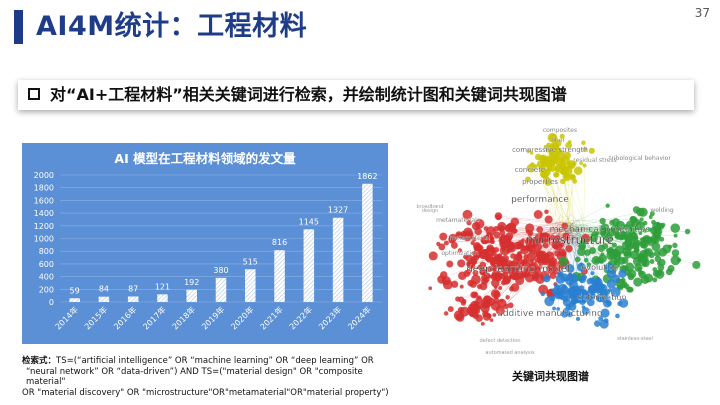 Image resolution: width=720 pixels, height=405 pixels. Describe the element at coordinates (640, 158) in the screenshot. I see `keyword-label: tribological behavior` at that location.